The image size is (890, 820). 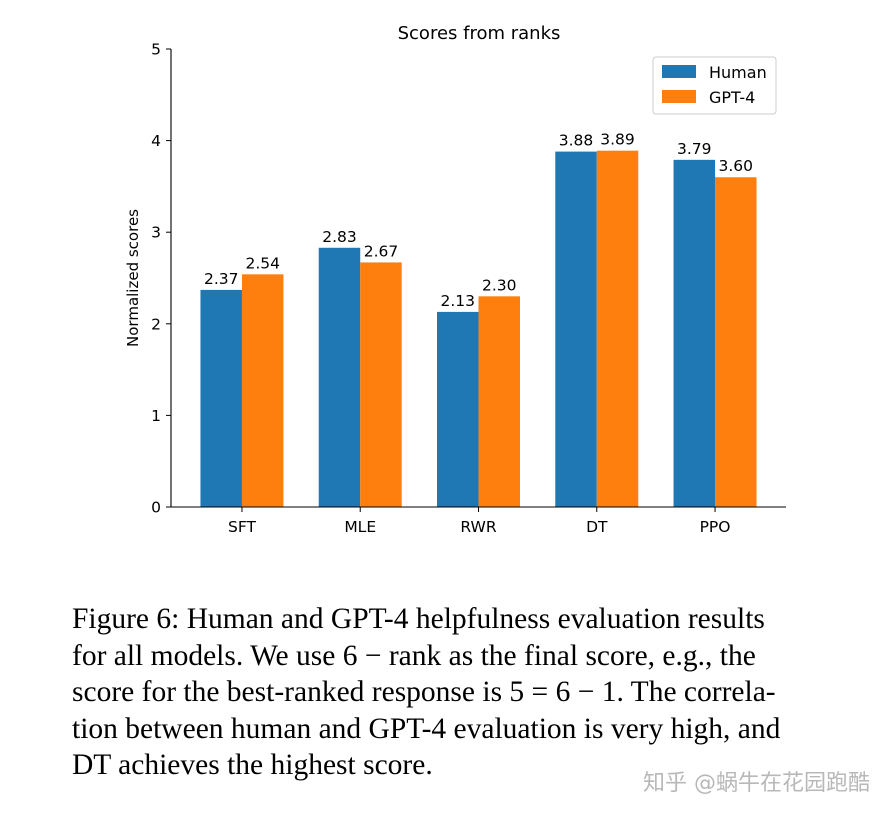 I want to click on bar-value-label: 3.79, so click(x=694, y=149).